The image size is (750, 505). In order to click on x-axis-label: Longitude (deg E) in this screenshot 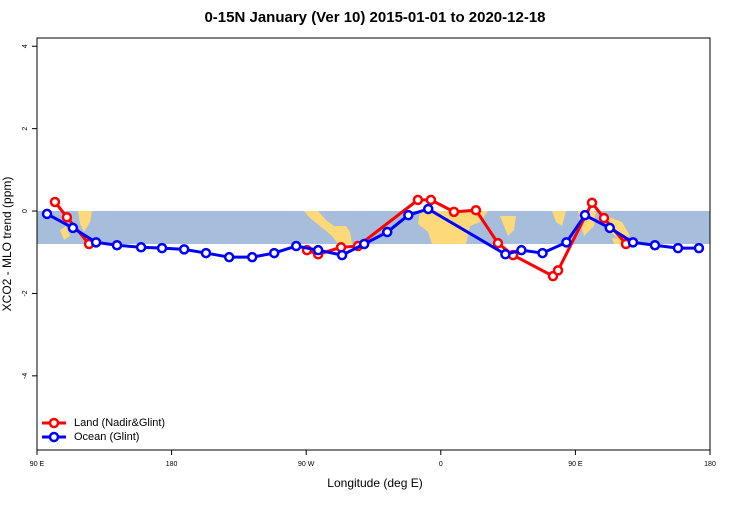, I will do `click(374, 483)`.